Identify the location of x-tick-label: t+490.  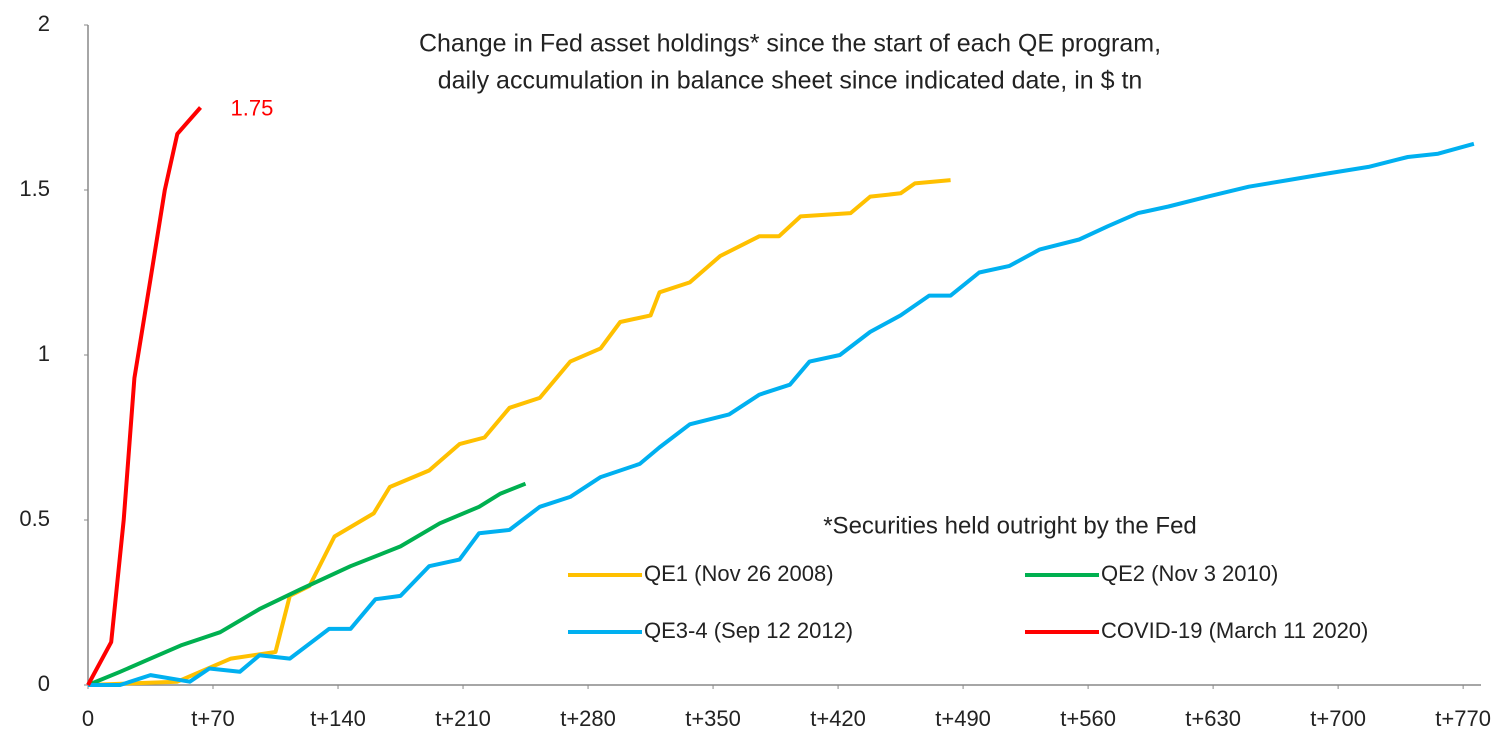
(963, 718).